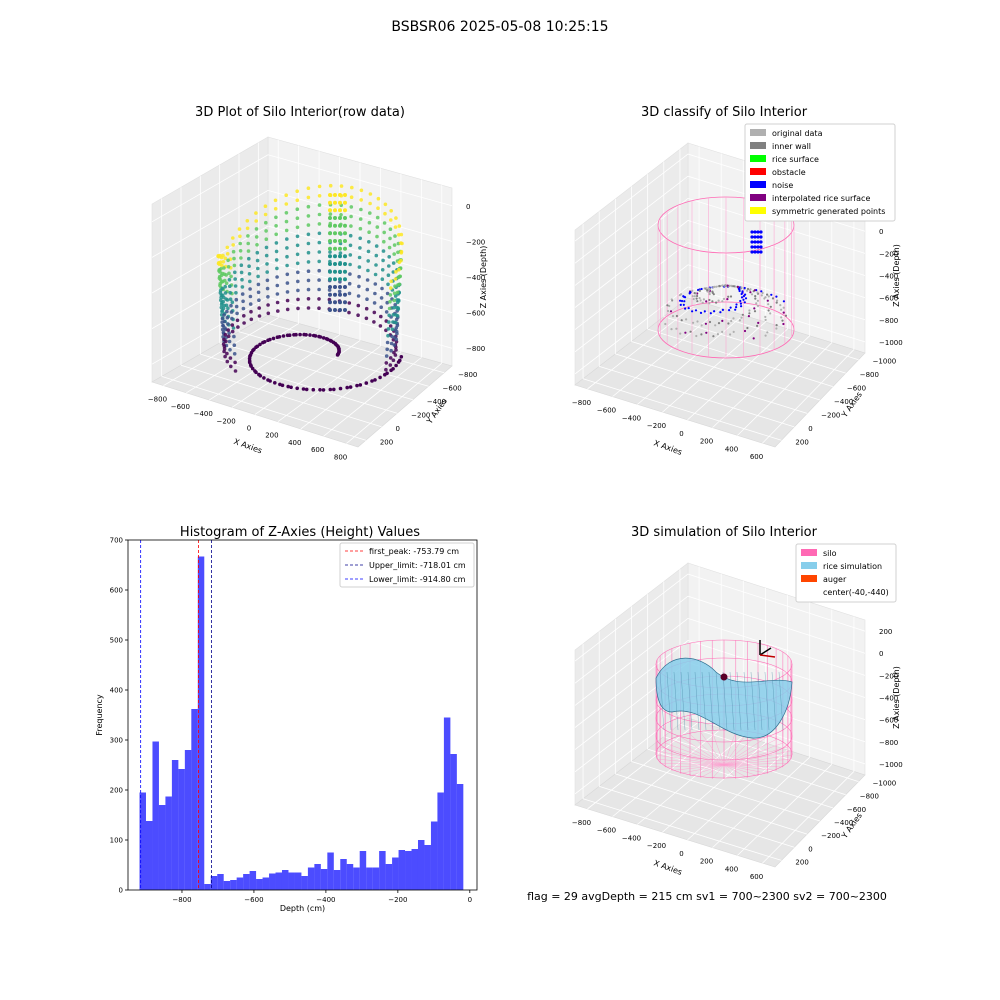  What do you see at coordinates (667, 850) in the screenshot?
I see `plot4-x-ticks: −800 −600 −400 −200 0 200 400 600` at bounding box center [667, 850].